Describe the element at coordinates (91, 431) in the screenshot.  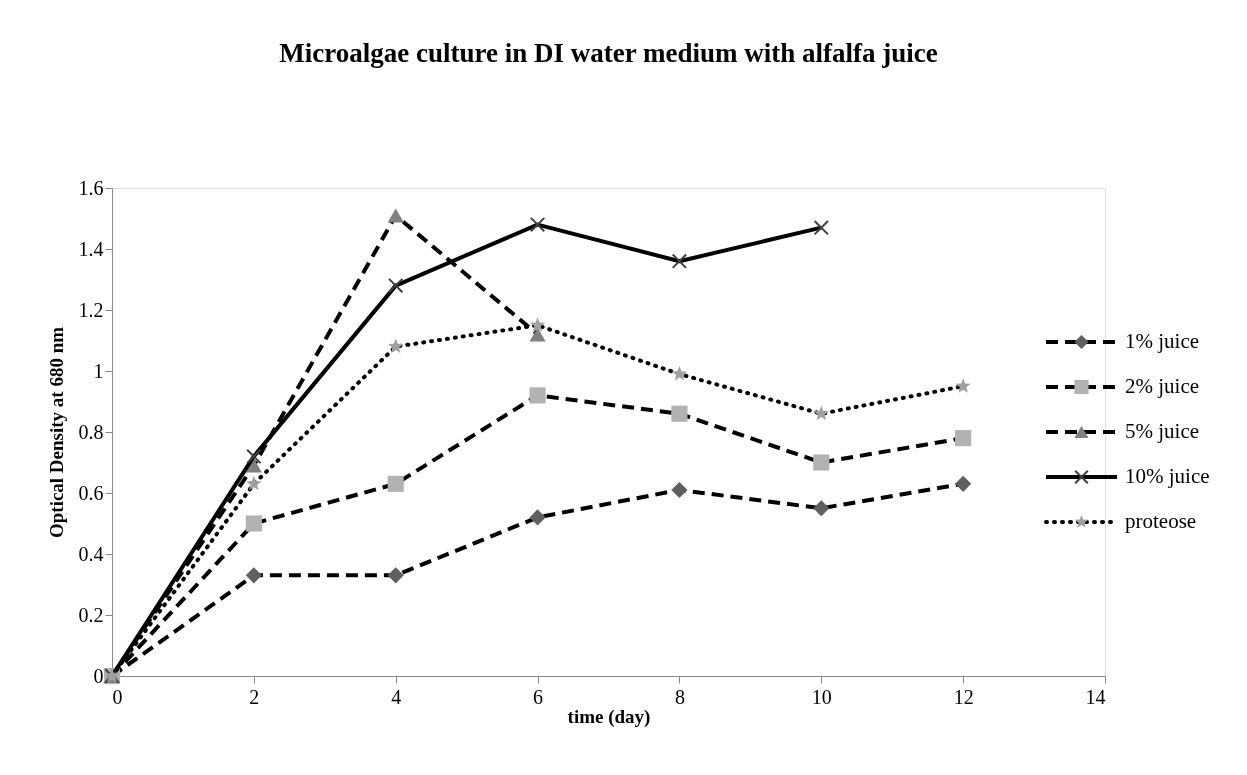
I see `y-tick-label: 0.8` at that location.